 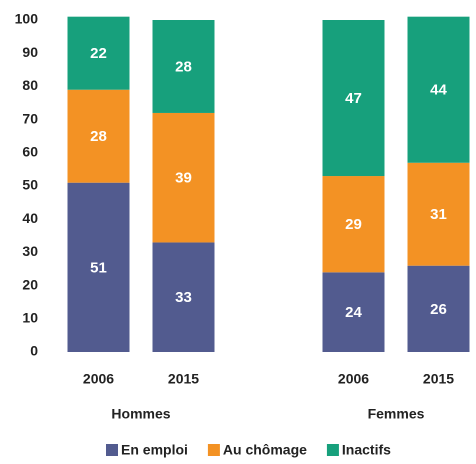 What do you see at coordinates (27, 19) in the screenshot?
I see `y-tick-label: 100` at bounding box center [27, 19].